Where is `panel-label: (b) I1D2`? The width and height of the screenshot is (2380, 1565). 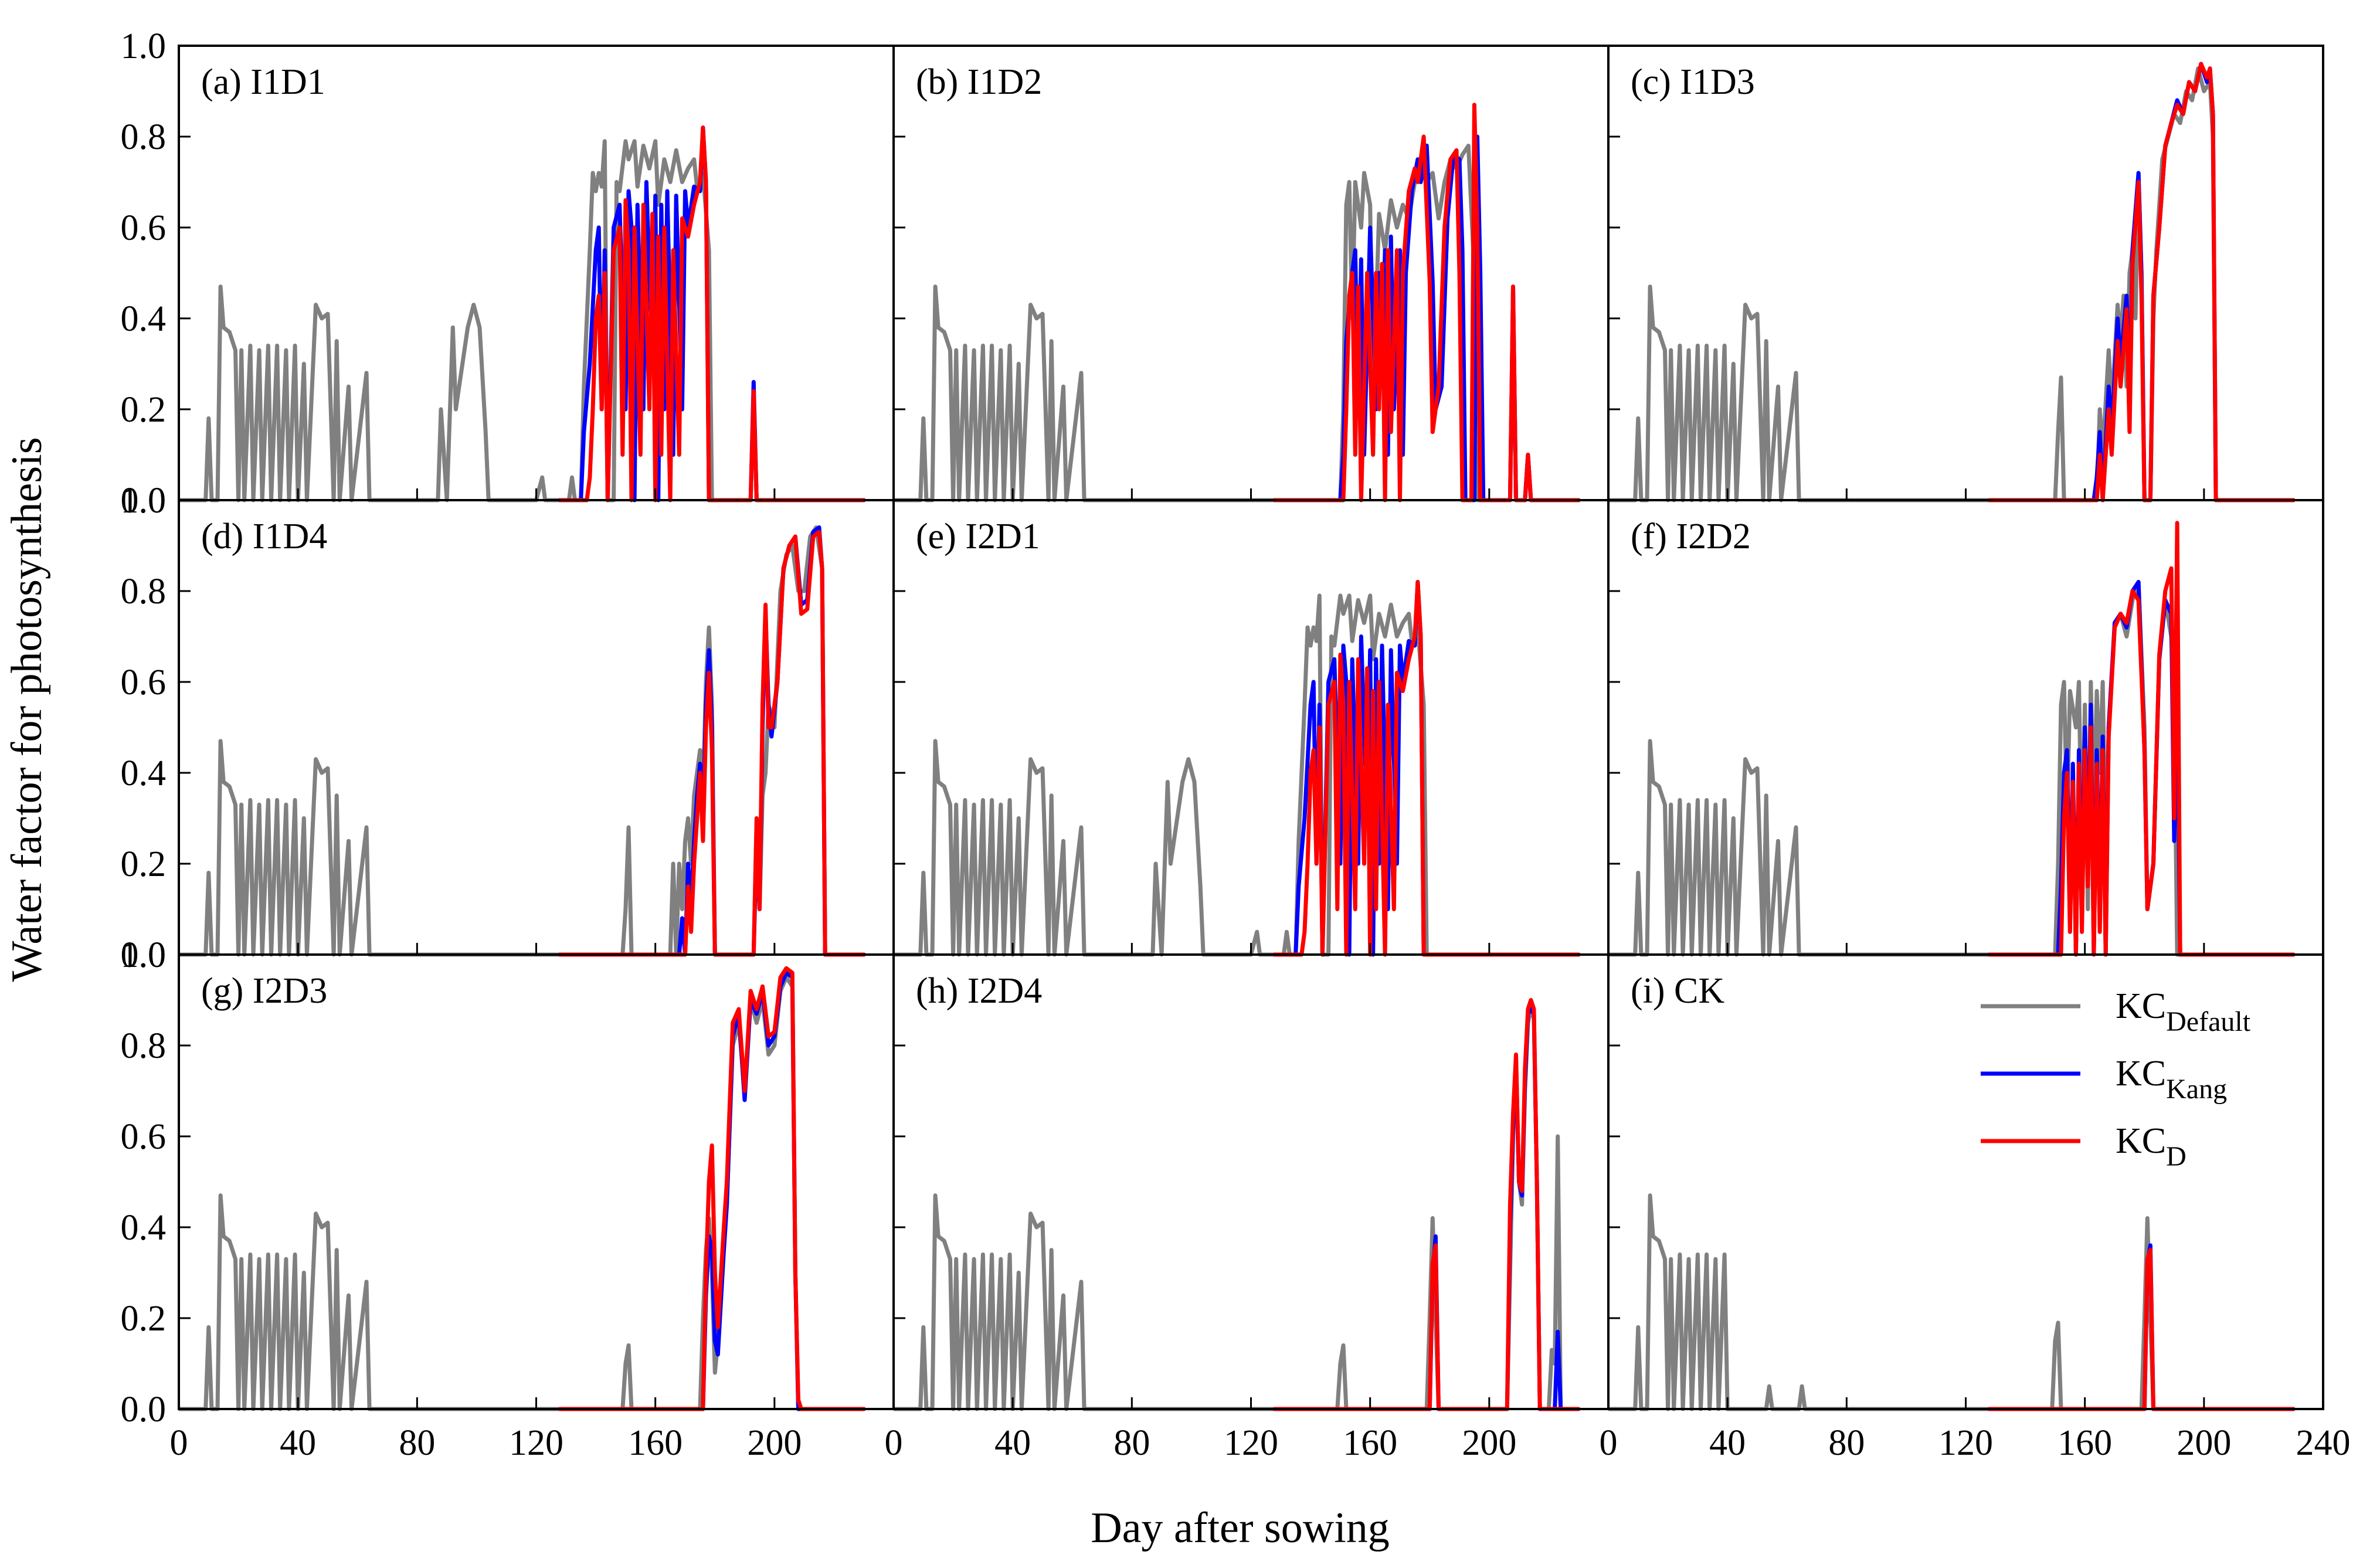
panel-label: (b) I1D2 is located at coordinates (979, 82).